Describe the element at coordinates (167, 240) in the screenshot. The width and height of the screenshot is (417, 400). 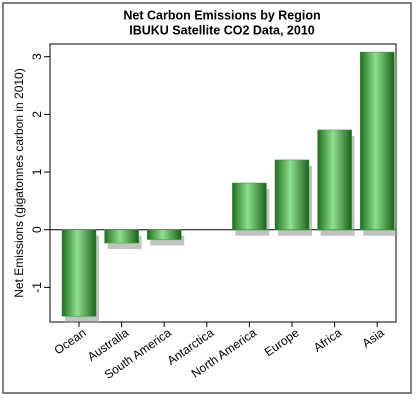
I see `bar-shadow` at that location.